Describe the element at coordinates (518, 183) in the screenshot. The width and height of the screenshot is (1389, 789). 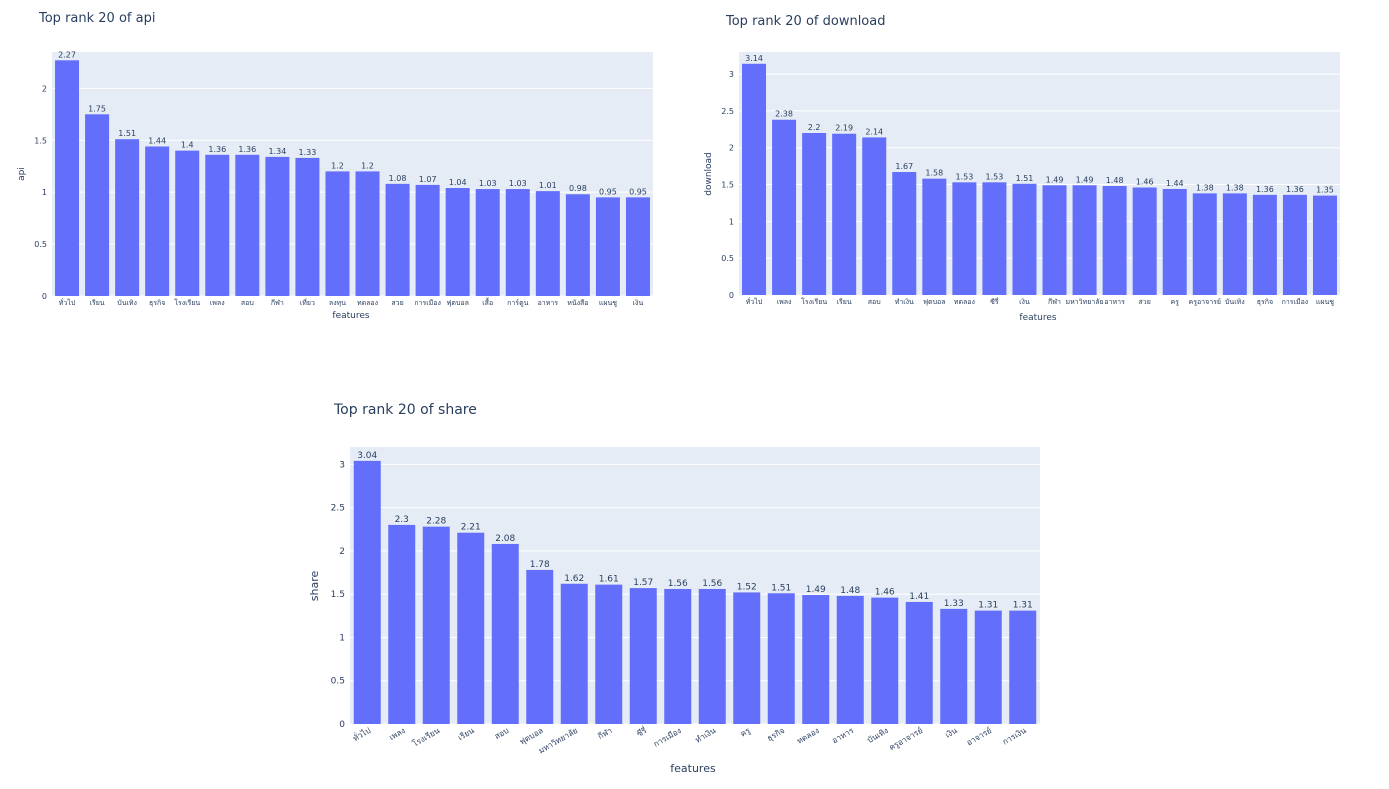
I see `data-label: 1.03` at that location.